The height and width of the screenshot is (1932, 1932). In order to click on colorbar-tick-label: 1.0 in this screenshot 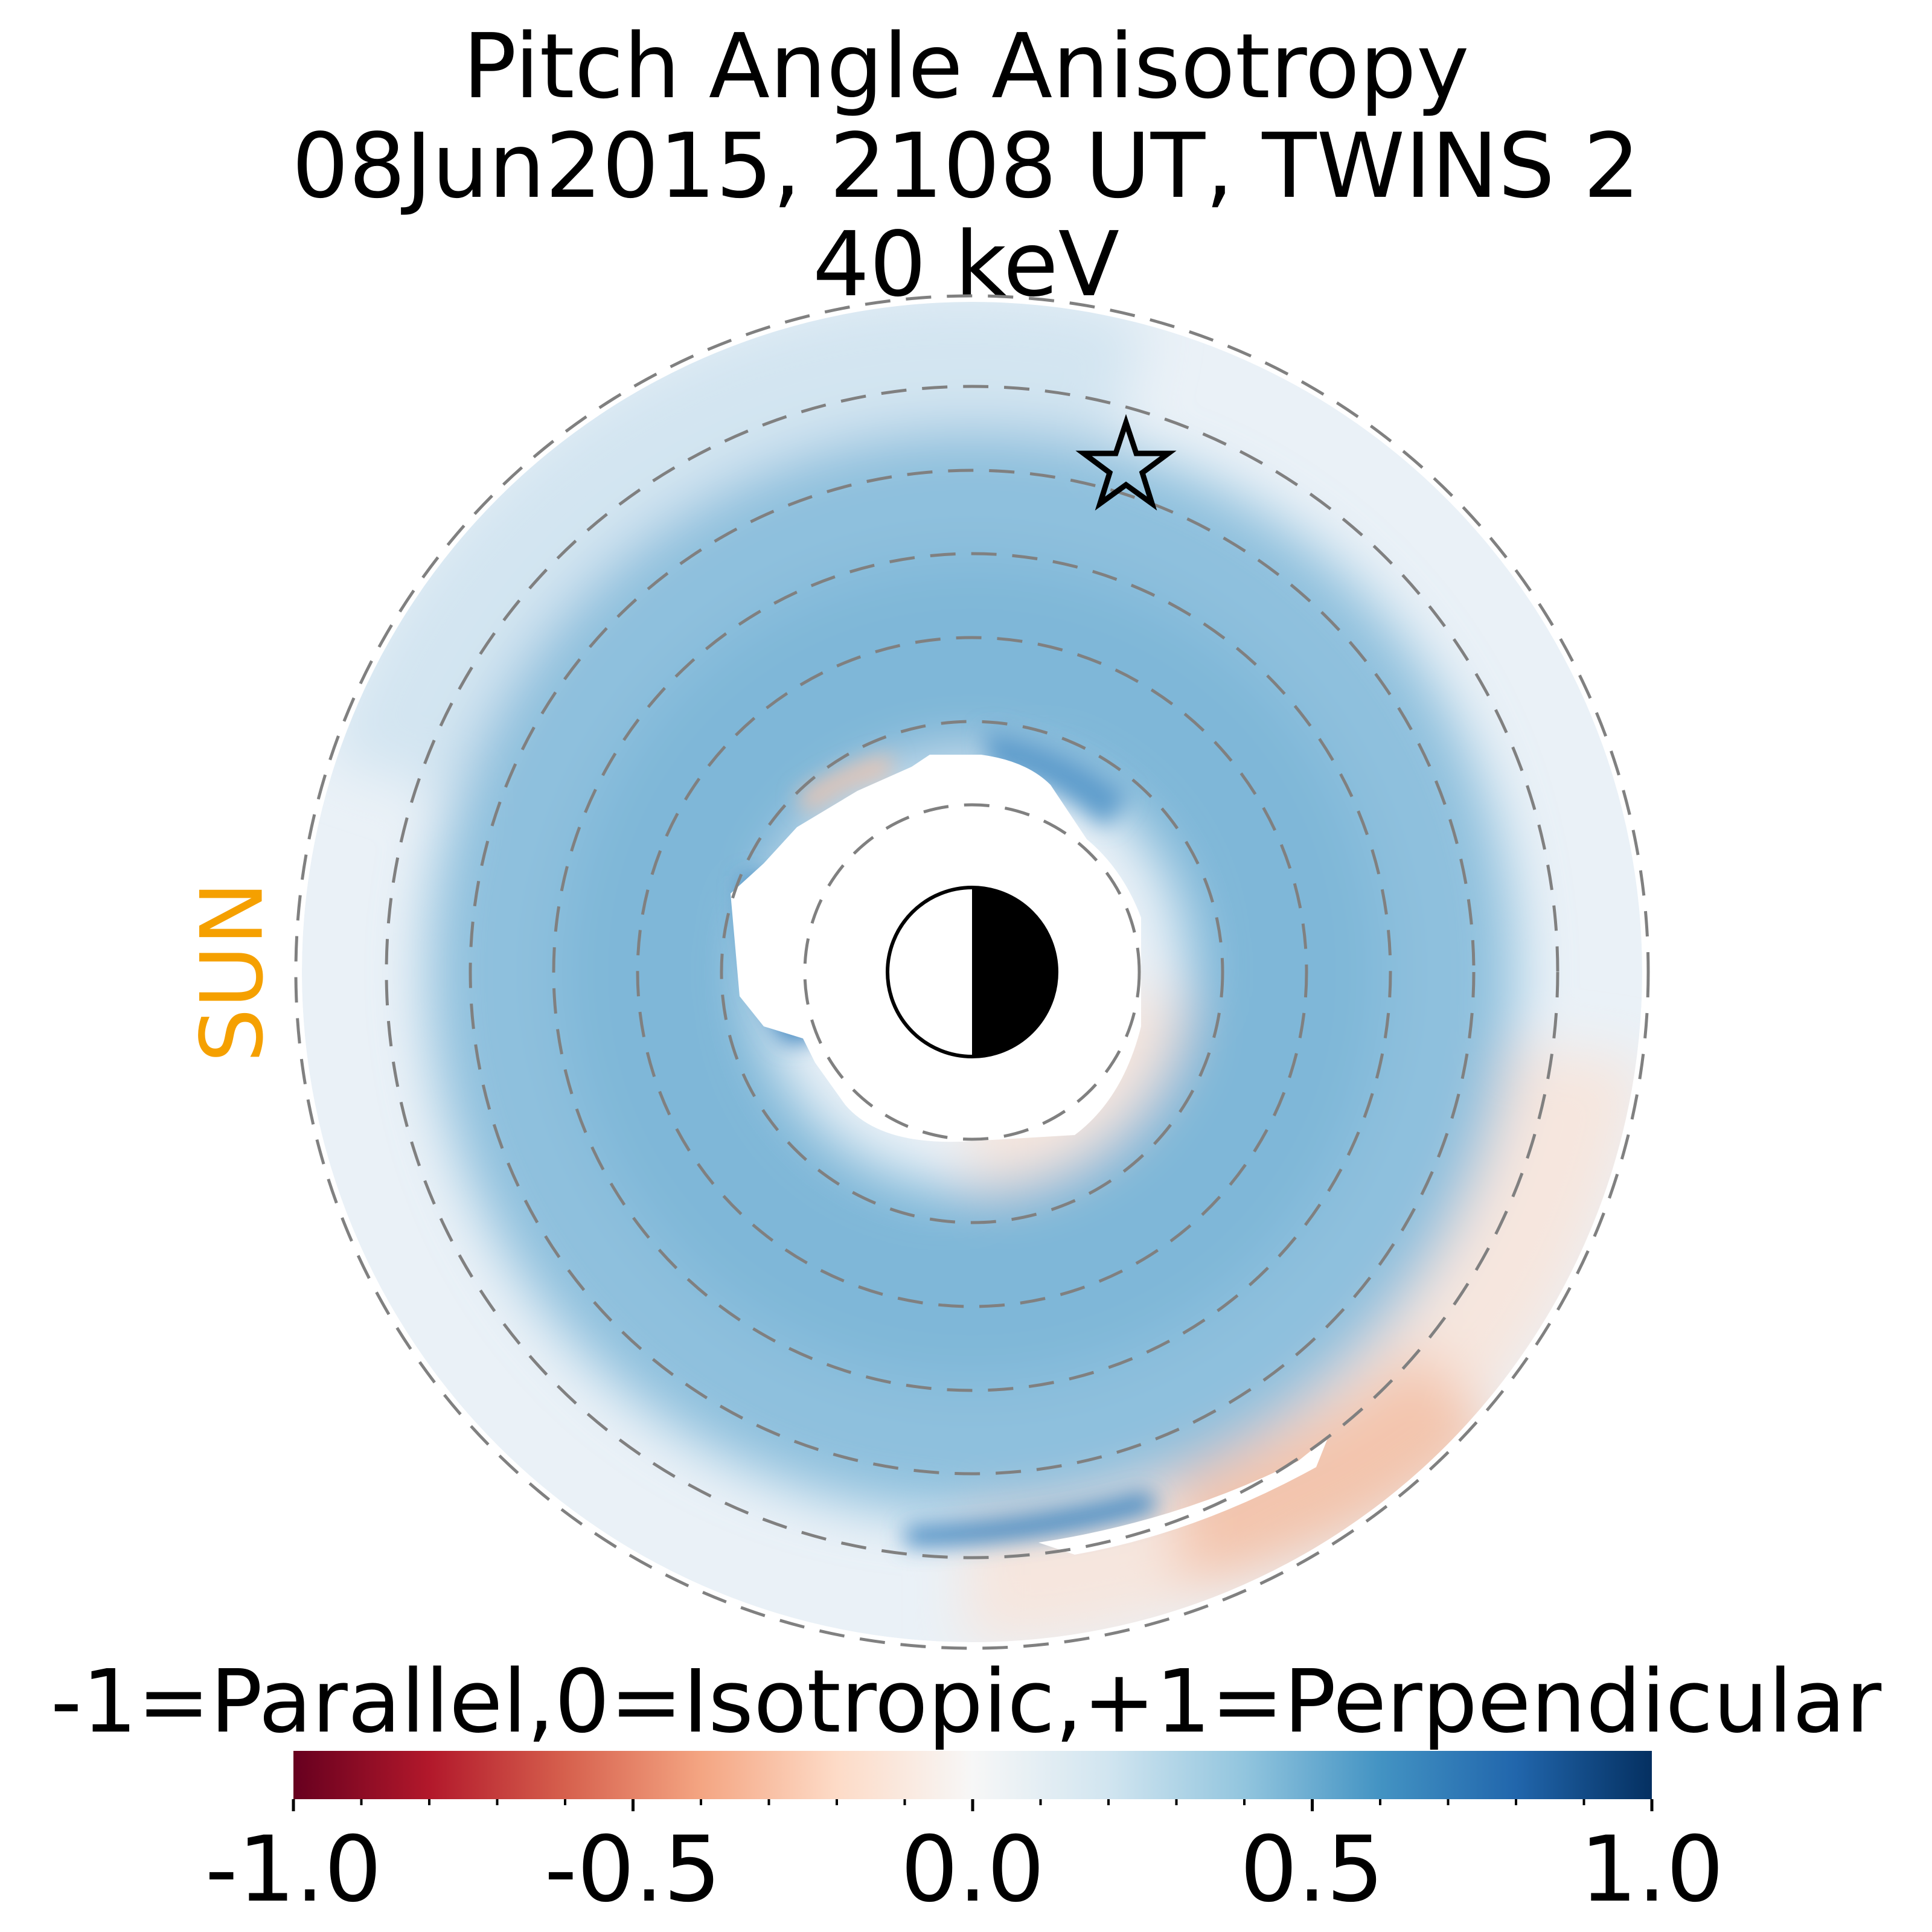, I will do `click(1652, 1870)`.